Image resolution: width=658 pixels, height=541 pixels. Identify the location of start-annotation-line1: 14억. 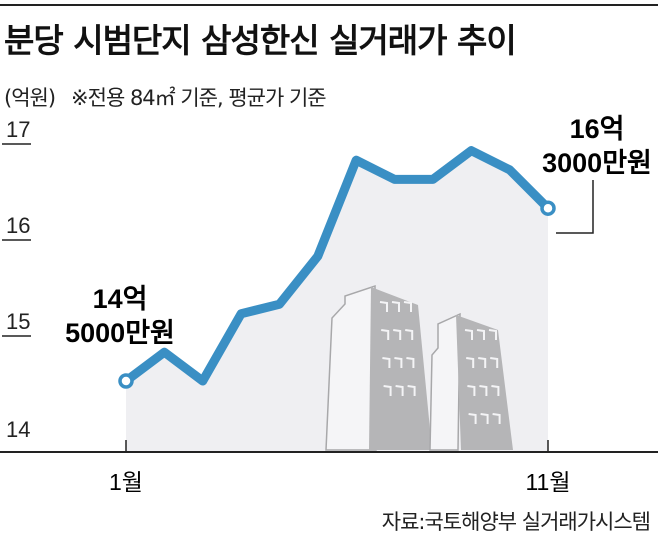
(120, 299).